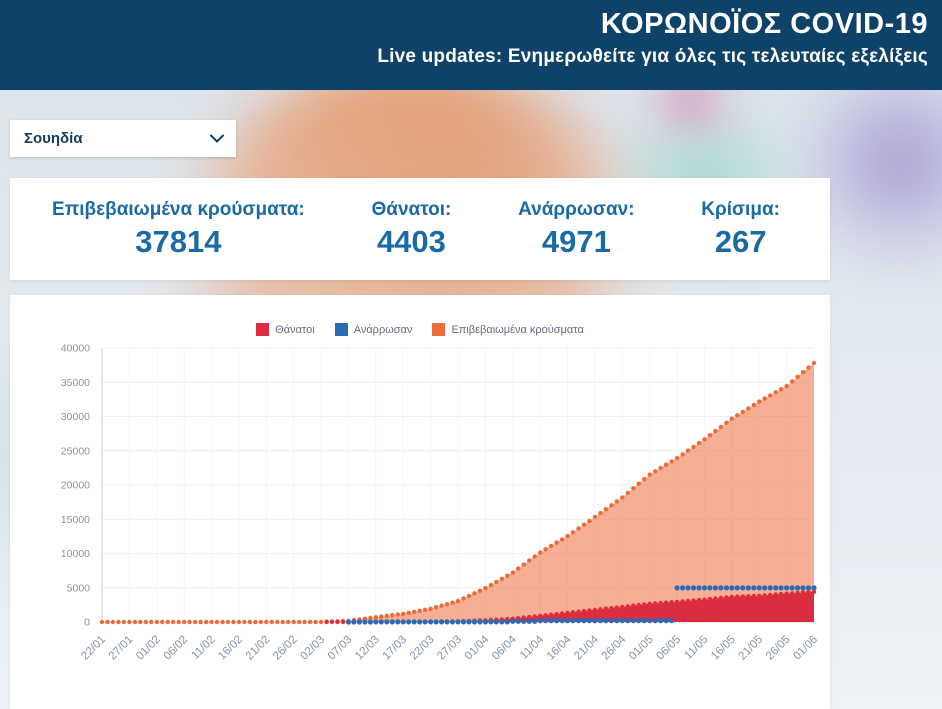  I want to click on svg-text: 01/04, so click(477, 647).